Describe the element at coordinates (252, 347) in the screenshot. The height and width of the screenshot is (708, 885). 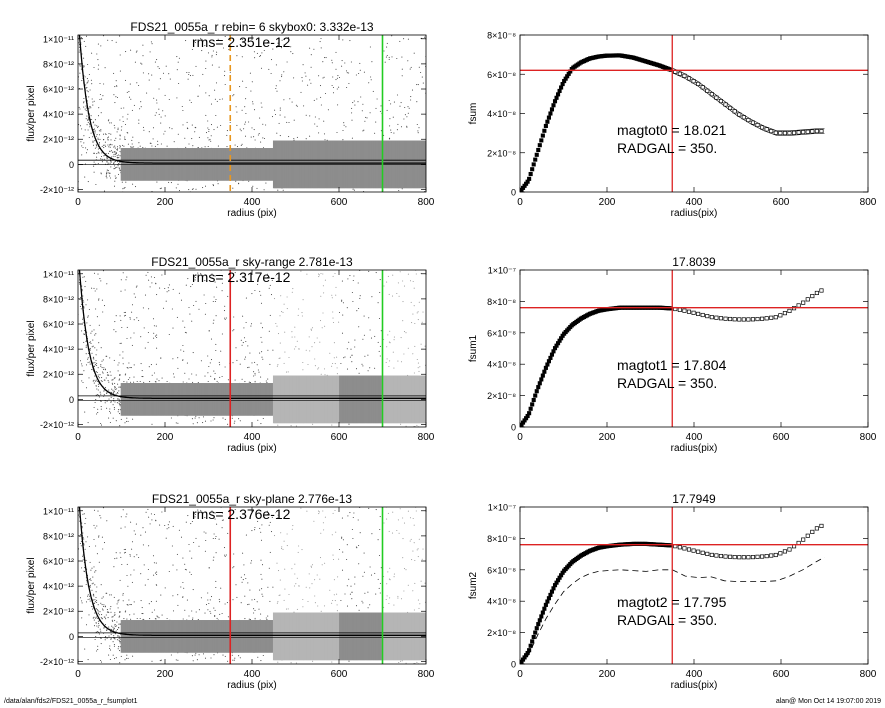
I see `plot-area` at that location.